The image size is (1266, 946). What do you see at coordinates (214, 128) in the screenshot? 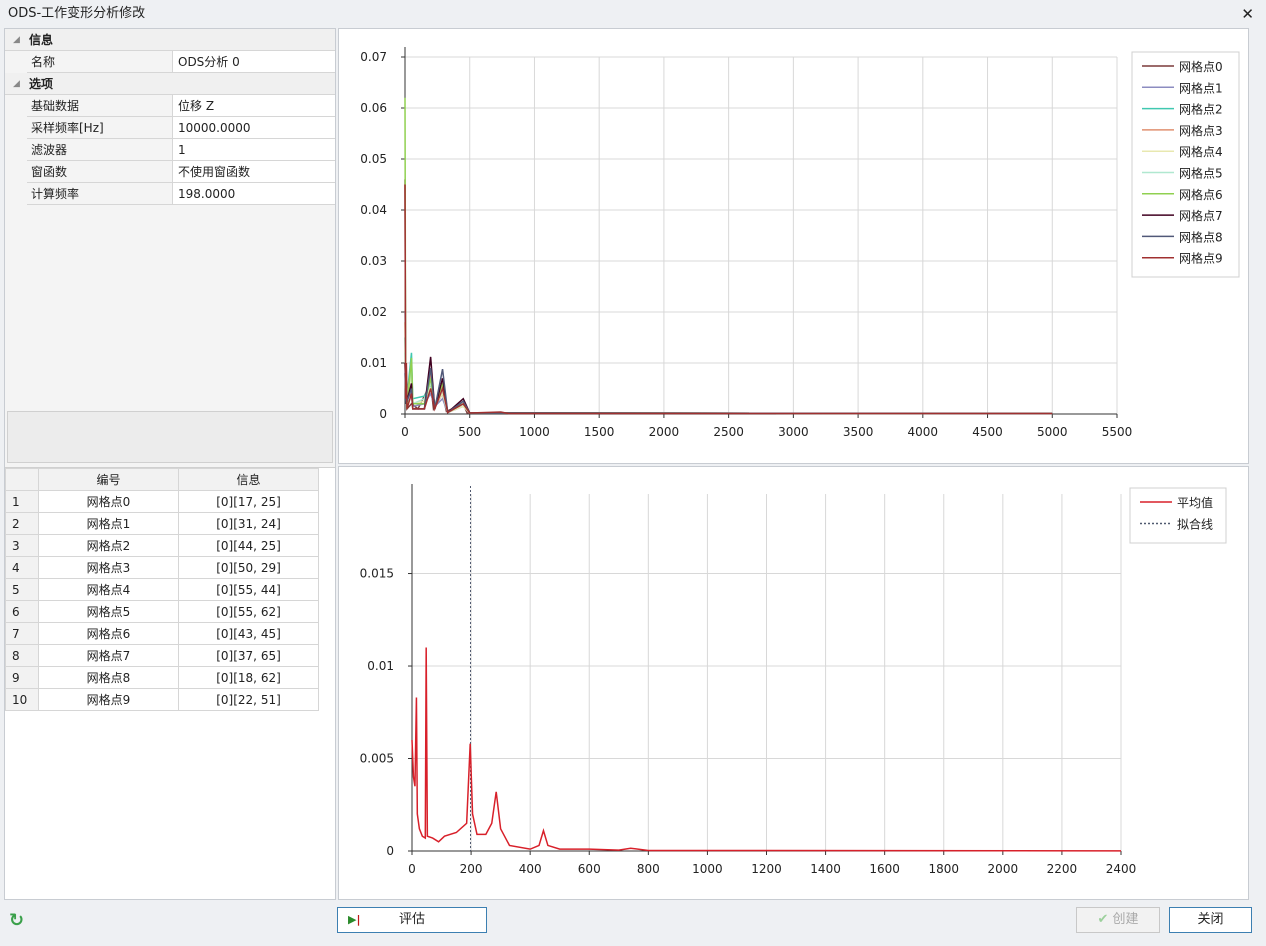
I see `property-value: 10000.0000` at bounding box center [214, 128].